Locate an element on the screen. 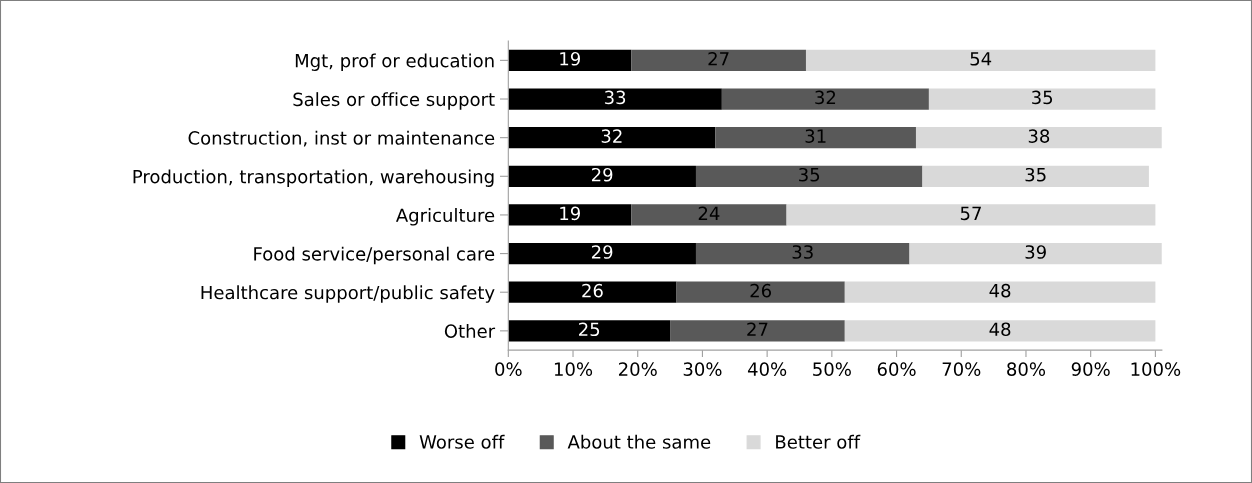  data-label: 31 is located at coordinates (815, 136).